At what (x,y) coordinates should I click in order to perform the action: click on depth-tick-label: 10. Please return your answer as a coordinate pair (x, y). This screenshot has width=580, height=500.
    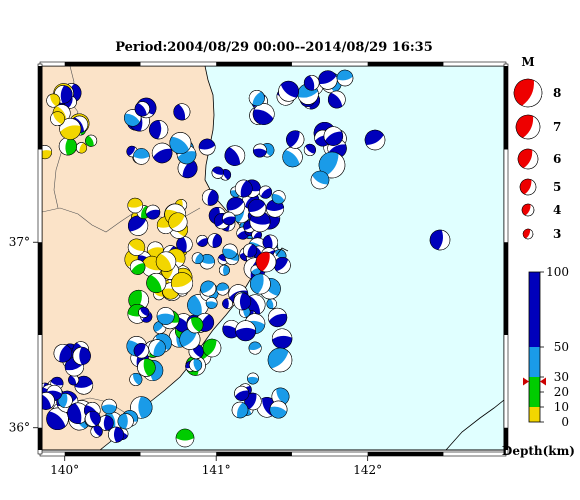
    Looking at the image, I should click on (561, 407).